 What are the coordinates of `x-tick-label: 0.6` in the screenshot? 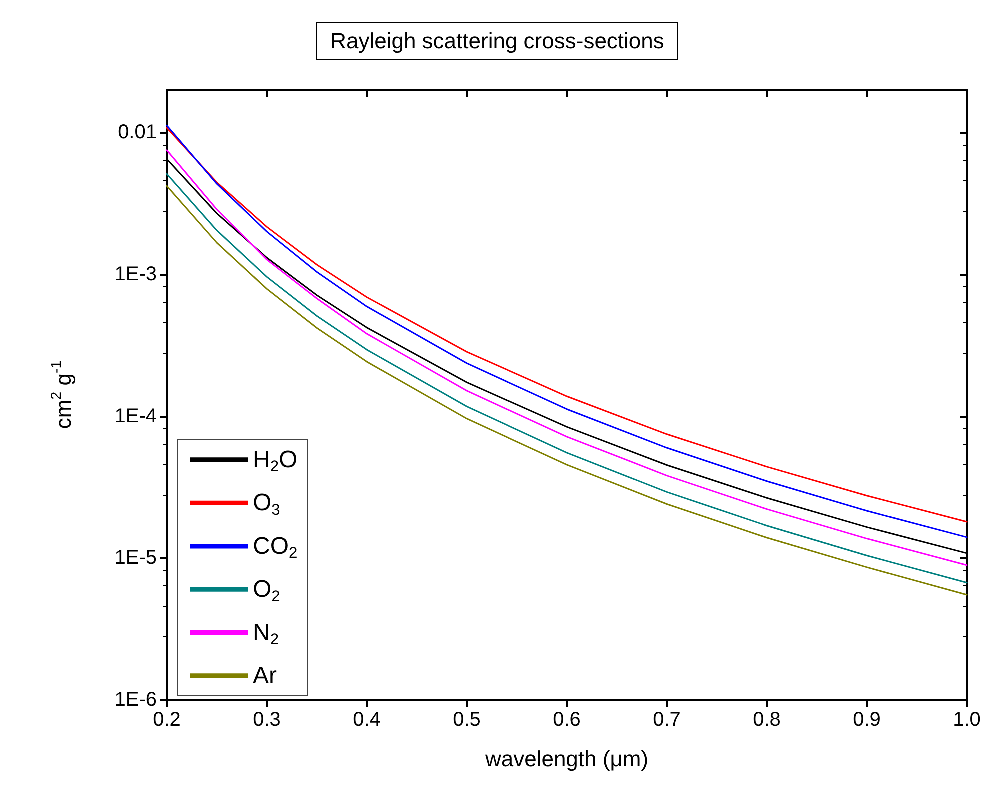 It's located at (567, 720).